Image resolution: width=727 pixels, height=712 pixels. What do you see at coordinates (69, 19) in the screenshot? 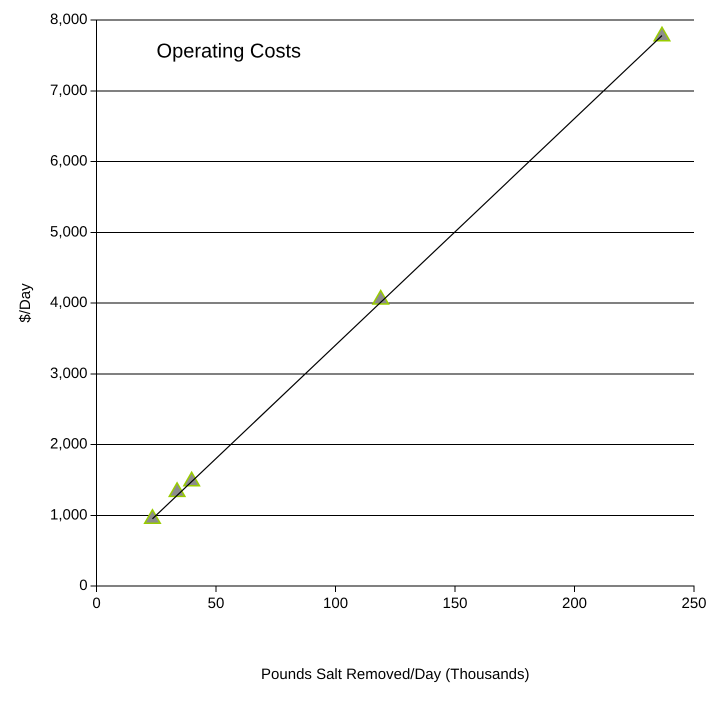
I see `y-tick-label: 8,000` at bounding box center [69, 19].